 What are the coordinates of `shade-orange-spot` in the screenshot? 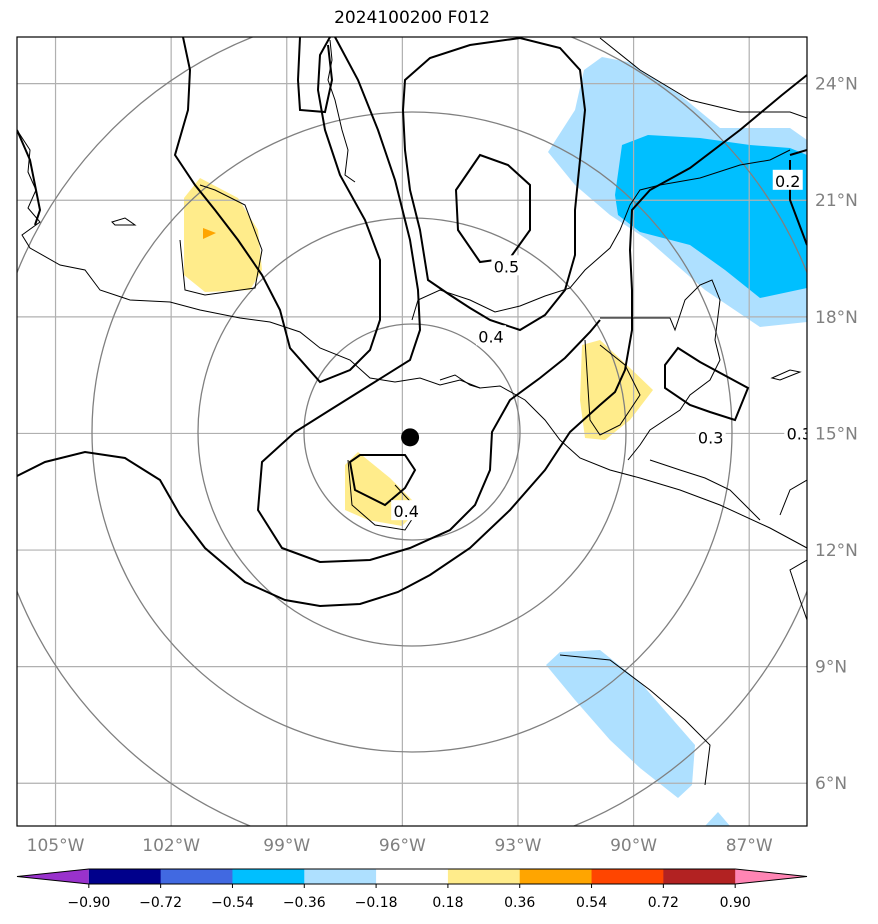 It's located at (209, 233).